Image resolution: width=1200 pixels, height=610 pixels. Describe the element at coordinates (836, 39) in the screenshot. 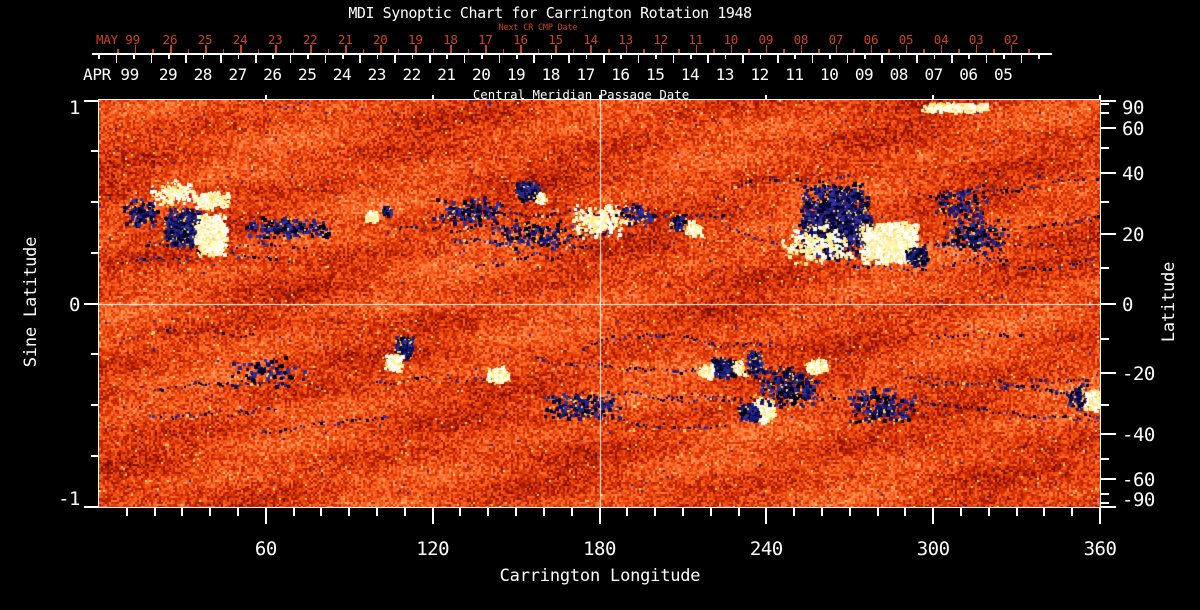

I see `next-cr-tick-label: 07` at that location.